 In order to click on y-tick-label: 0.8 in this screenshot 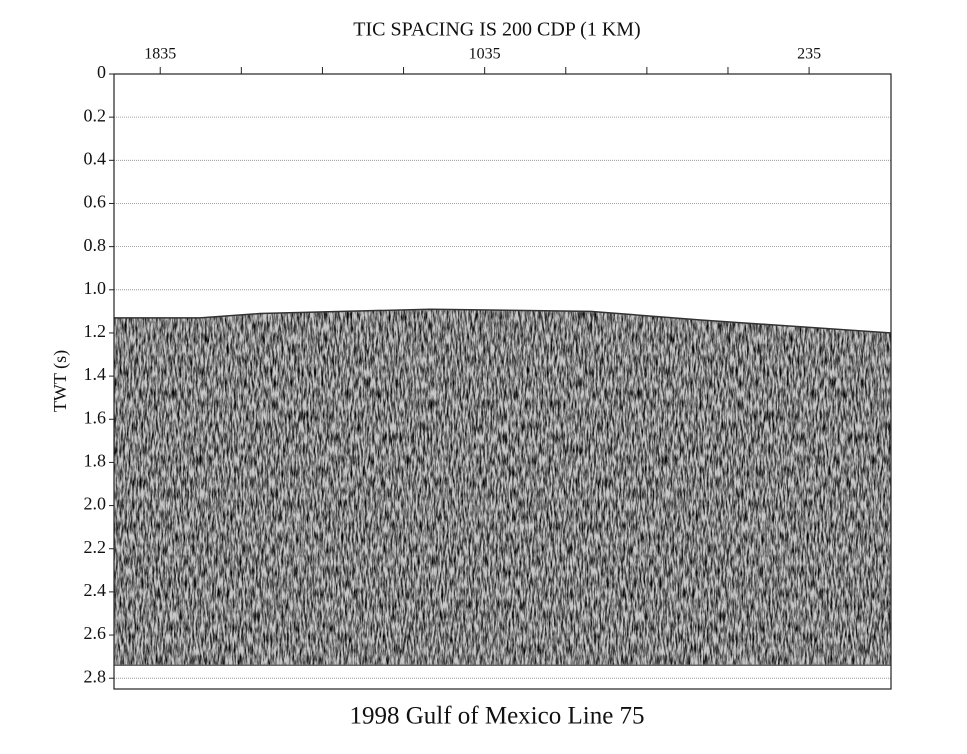, I will do `click(95, 245)`.